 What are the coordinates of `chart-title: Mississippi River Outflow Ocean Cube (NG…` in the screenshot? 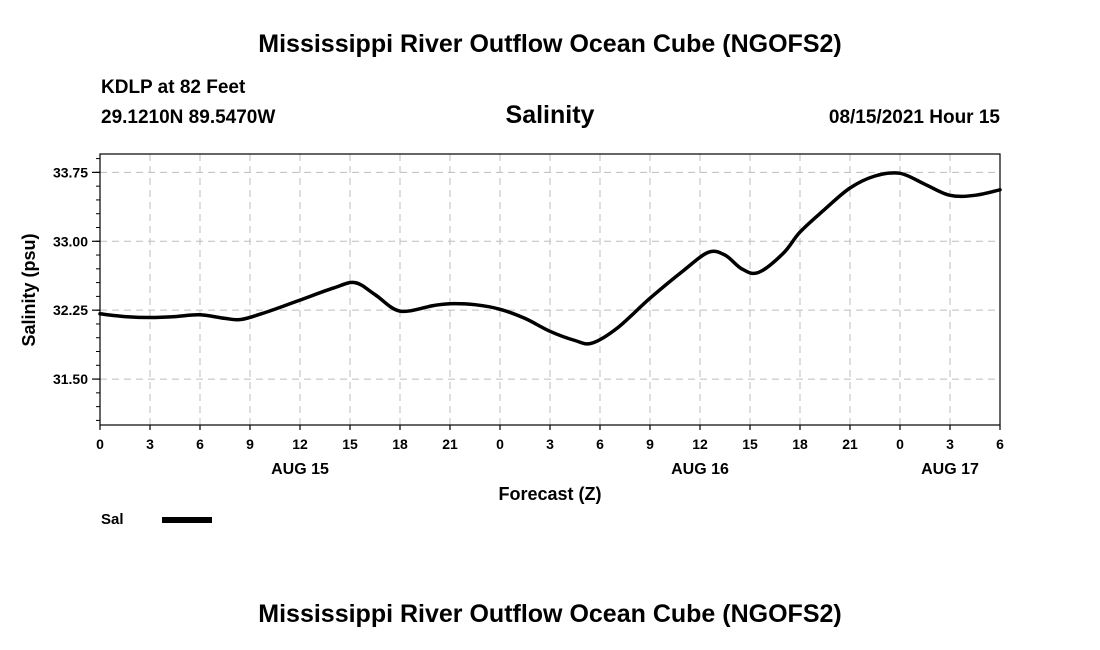 It's located at (550, 44).